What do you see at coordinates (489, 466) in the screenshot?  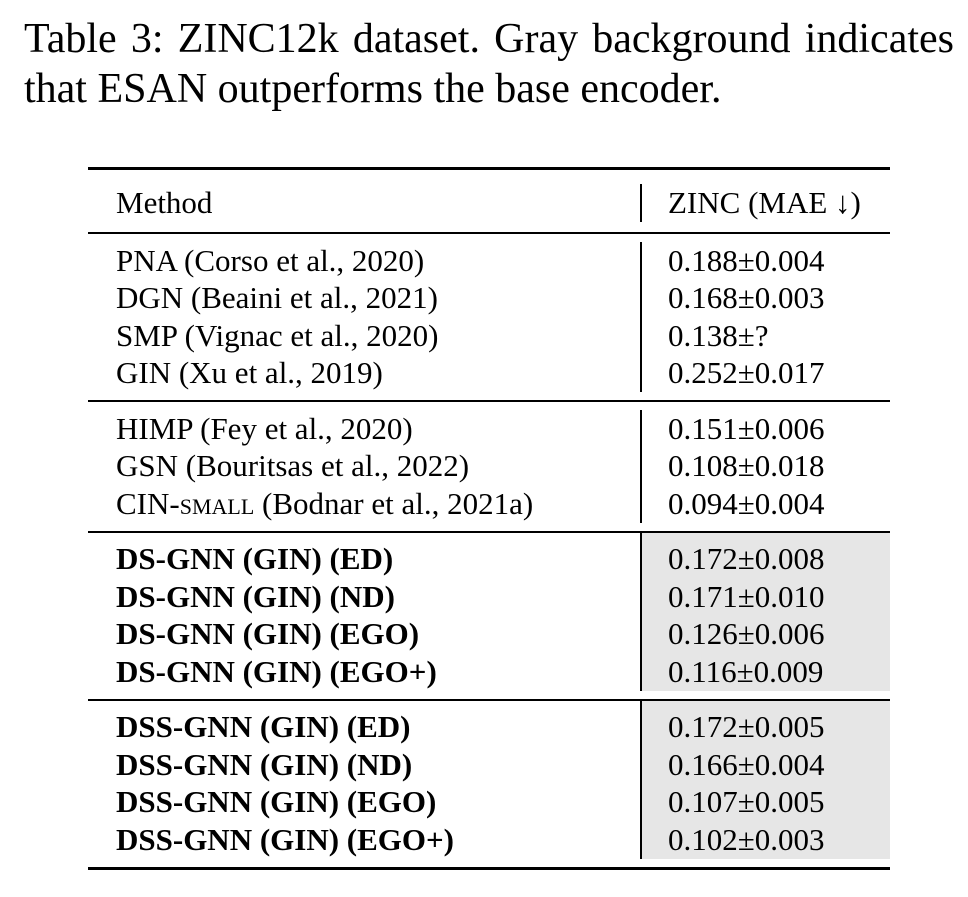 I see `table-row: GSN (Bouritsas et al., 2022) 0.108±0.018` at bounding box center [489, 466].